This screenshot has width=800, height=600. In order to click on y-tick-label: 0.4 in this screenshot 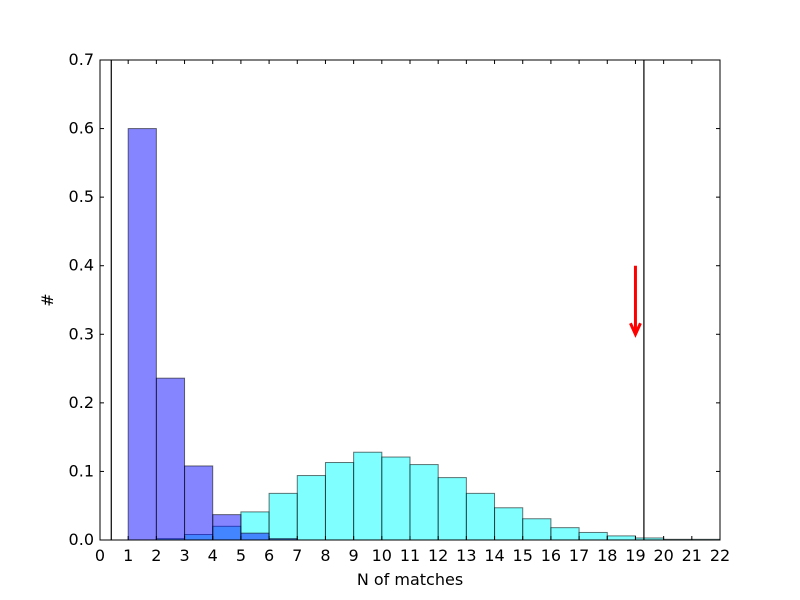, I will do `click(81, 265)`.